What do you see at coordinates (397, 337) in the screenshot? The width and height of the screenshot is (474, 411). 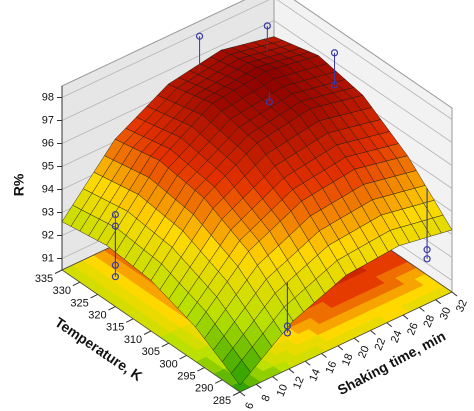 I see `x-tick-label: 24` at bounding box center [397, 337].